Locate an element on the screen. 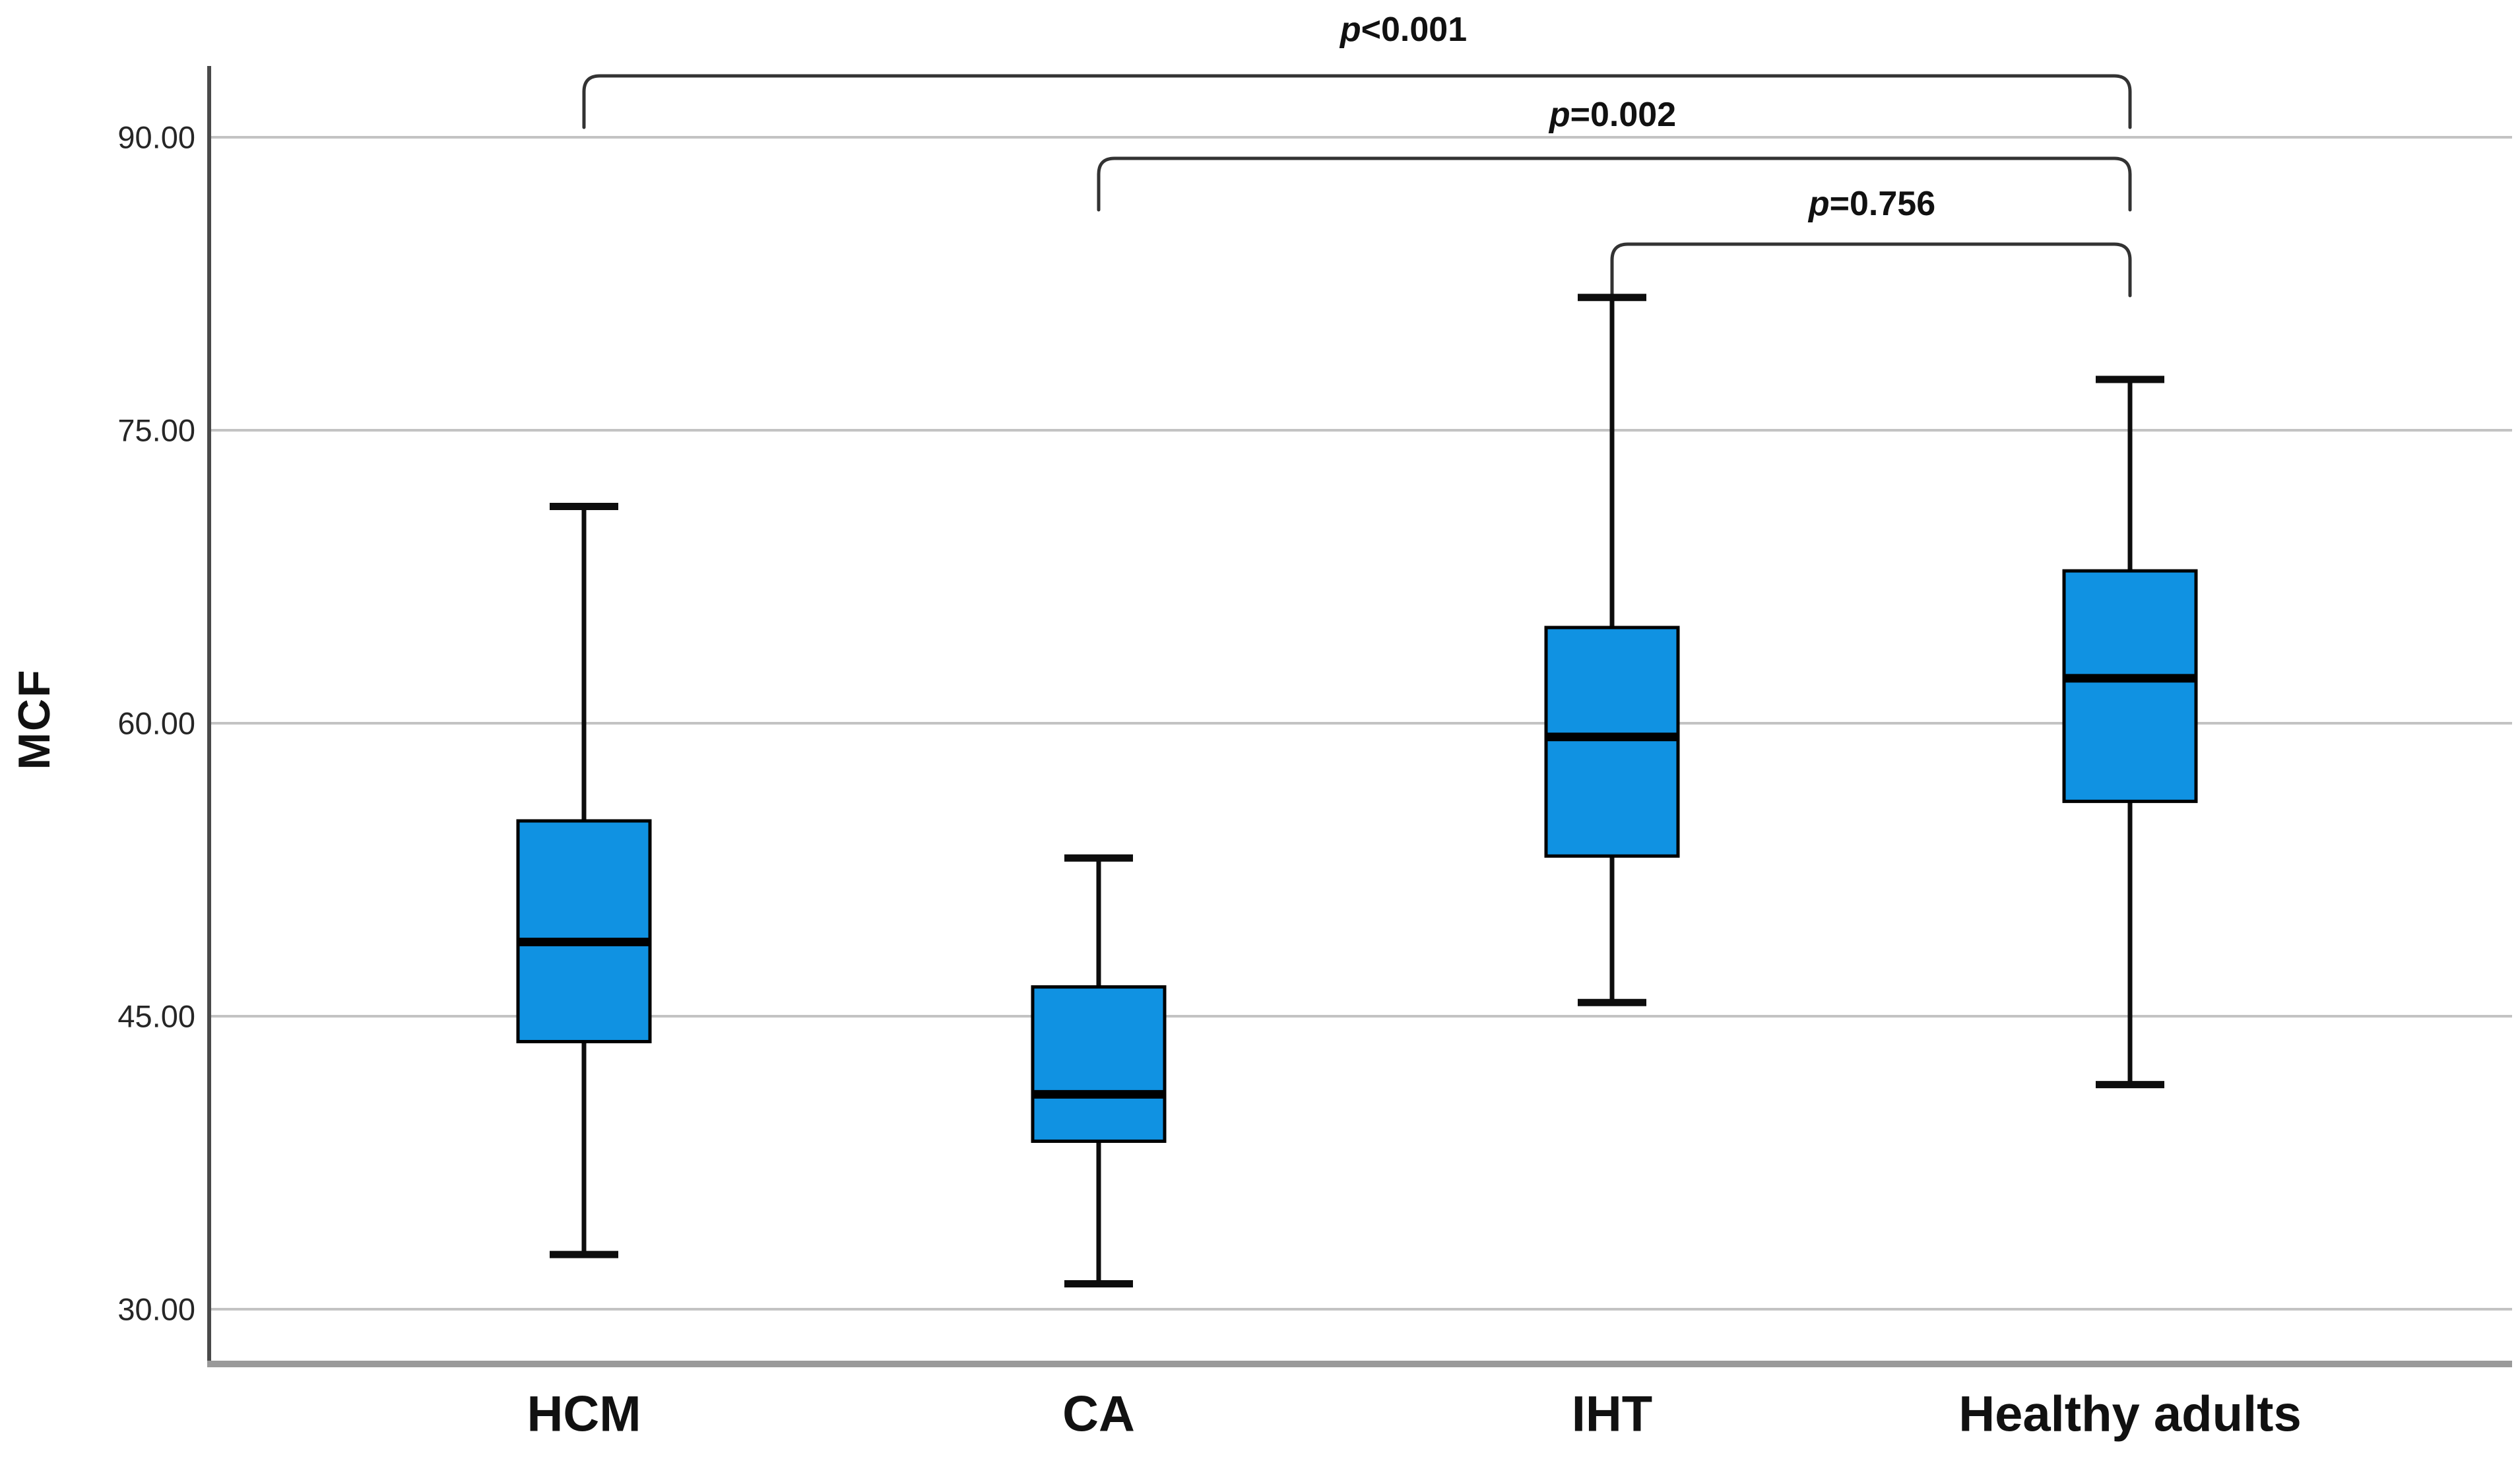 The width and height of the screenshot is (2520, 1459). x-category-label-ca: CA is located at coordinates (1098, 1414).